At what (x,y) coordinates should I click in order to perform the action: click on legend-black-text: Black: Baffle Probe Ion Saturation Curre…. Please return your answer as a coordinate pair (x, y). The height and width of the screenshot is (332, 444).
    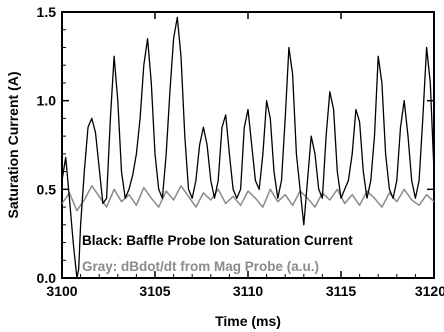
    Looking at the image, I should click on (217, 240).